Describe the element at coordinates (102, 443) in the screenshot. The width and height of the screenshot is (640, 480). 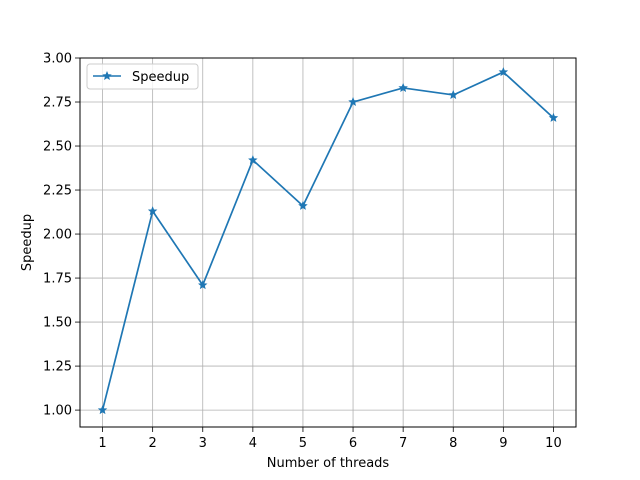
I see `x-tick-label: 1` at that location.